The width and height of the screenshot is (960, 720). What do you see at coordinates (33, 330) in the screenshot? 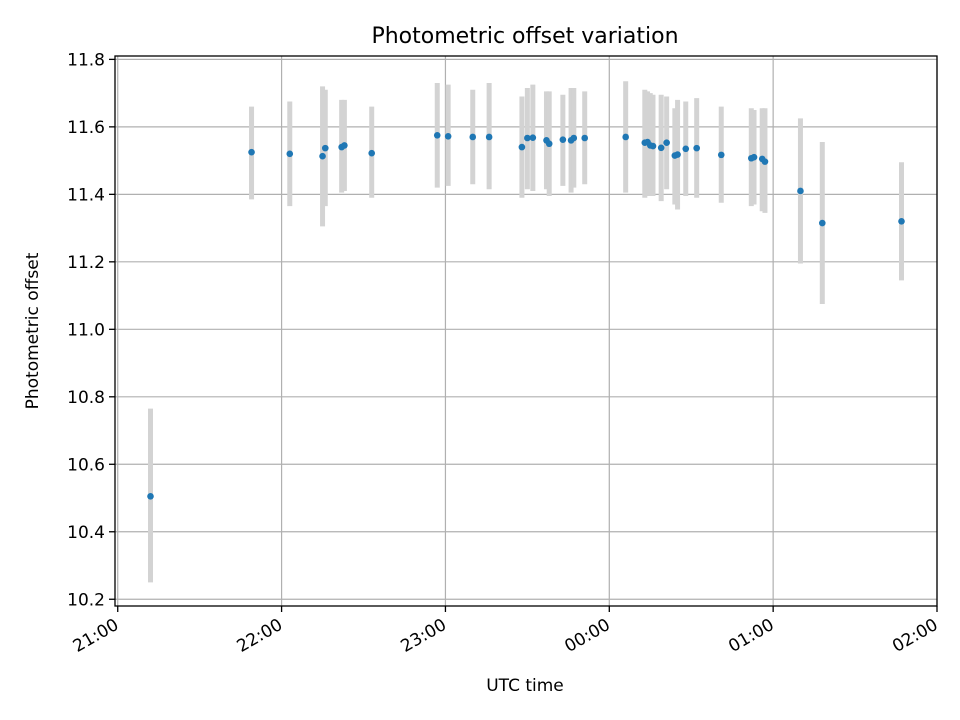
I see `y-axis-label: Photometric offset` at bounding box center [33, 330].